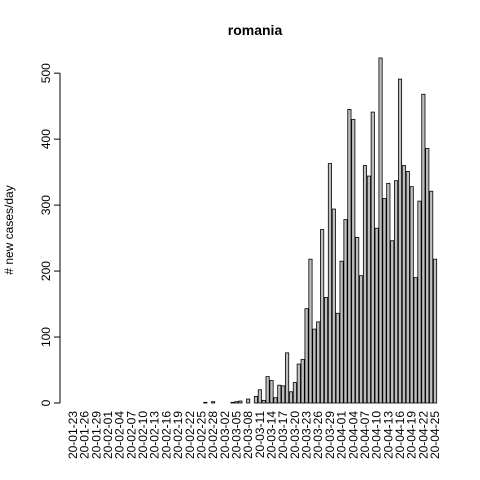  Describe the element at coordinates (400, 435) in the screenshot. I see `x-tick-label: 20-04-16` at that location.